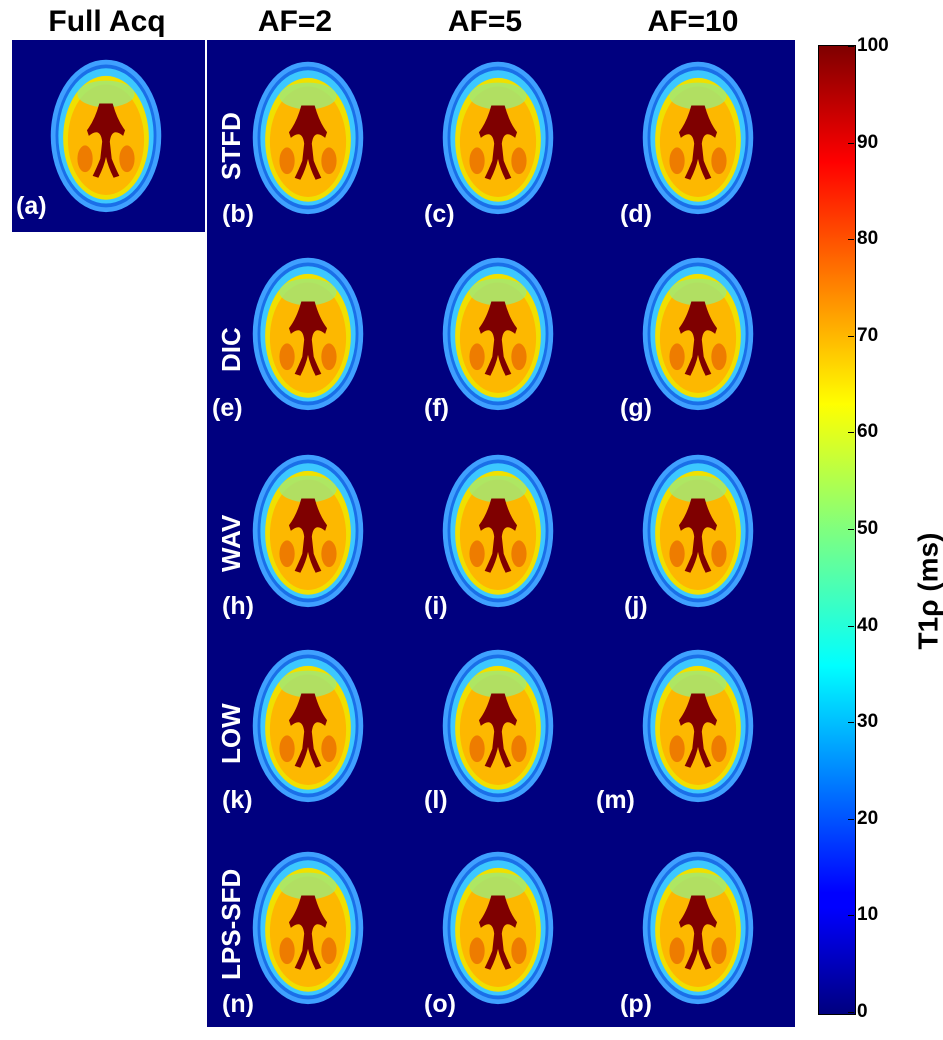  Describe the element at coordinates (868, 625) in the screenshot. I see `colorbar-tick-label: 40` at that location.